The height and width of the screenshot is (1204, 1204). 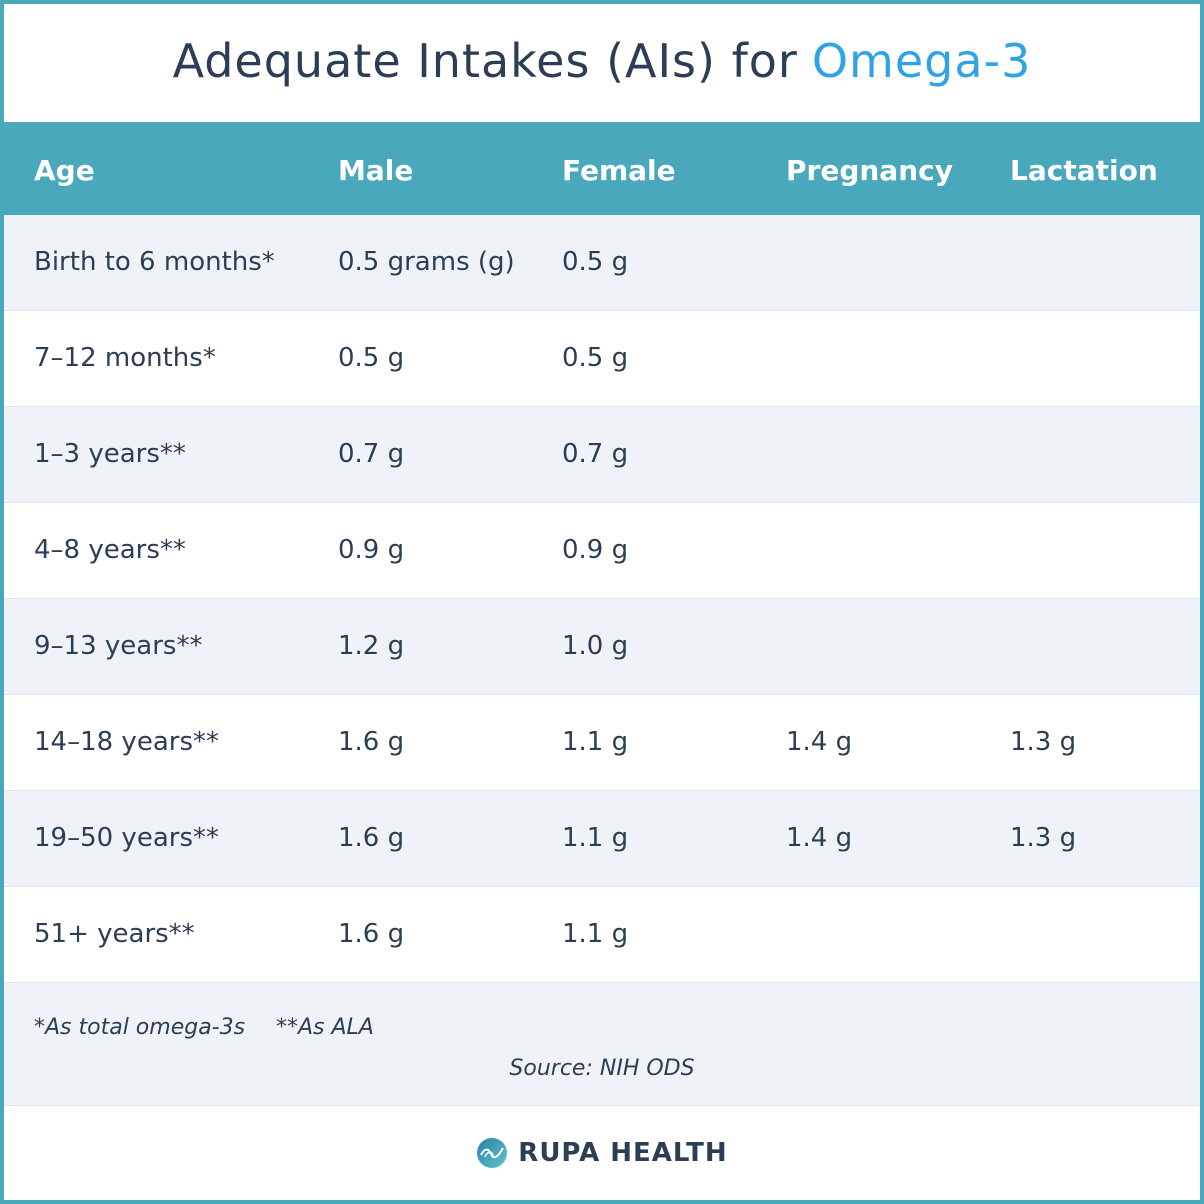 I want to click on cell-age: 4–8 years**, so click(x=110, y=550).